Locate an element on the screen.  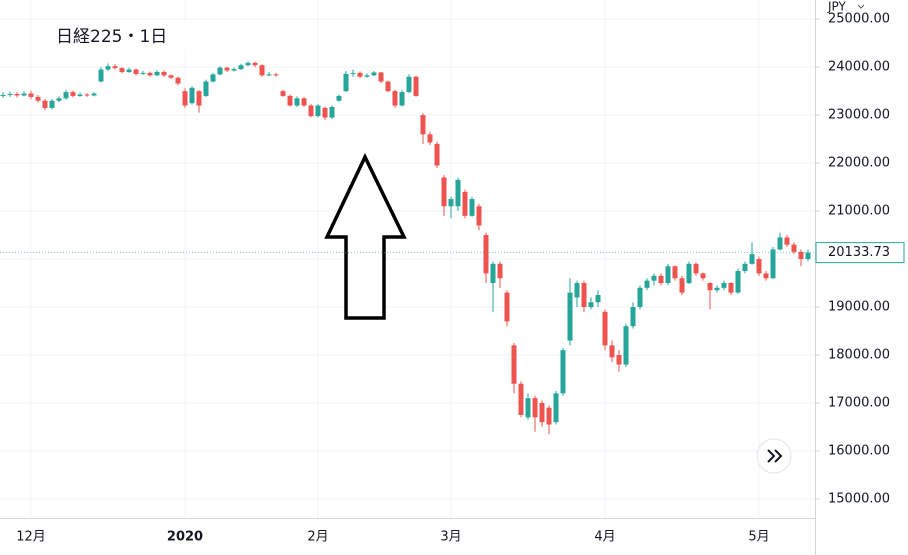
x-tick-label: 5月 is located at coordinates (758, 537).